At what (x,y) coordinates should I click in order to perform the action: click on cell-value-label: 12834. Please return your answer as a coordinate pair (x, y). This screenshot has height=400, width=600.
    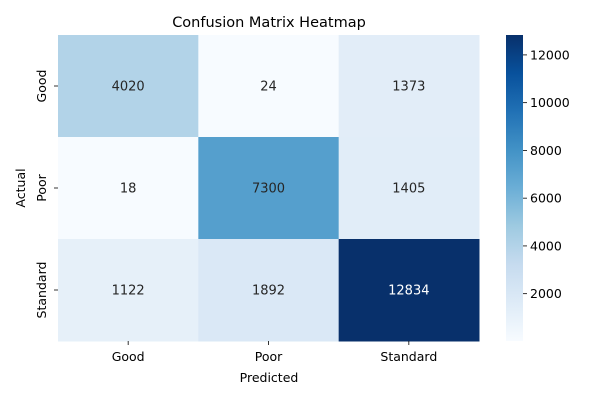
    Looking at the image, I should click on (408, 291).